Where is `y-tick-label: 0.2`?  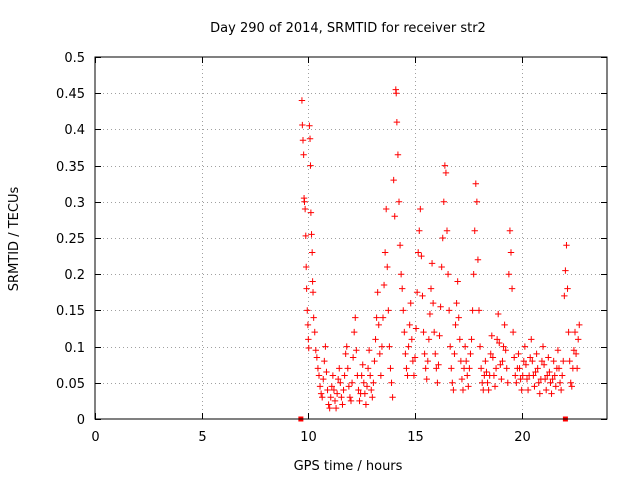 y-tick-label: 0.2 is located at coordinates (74, 275).